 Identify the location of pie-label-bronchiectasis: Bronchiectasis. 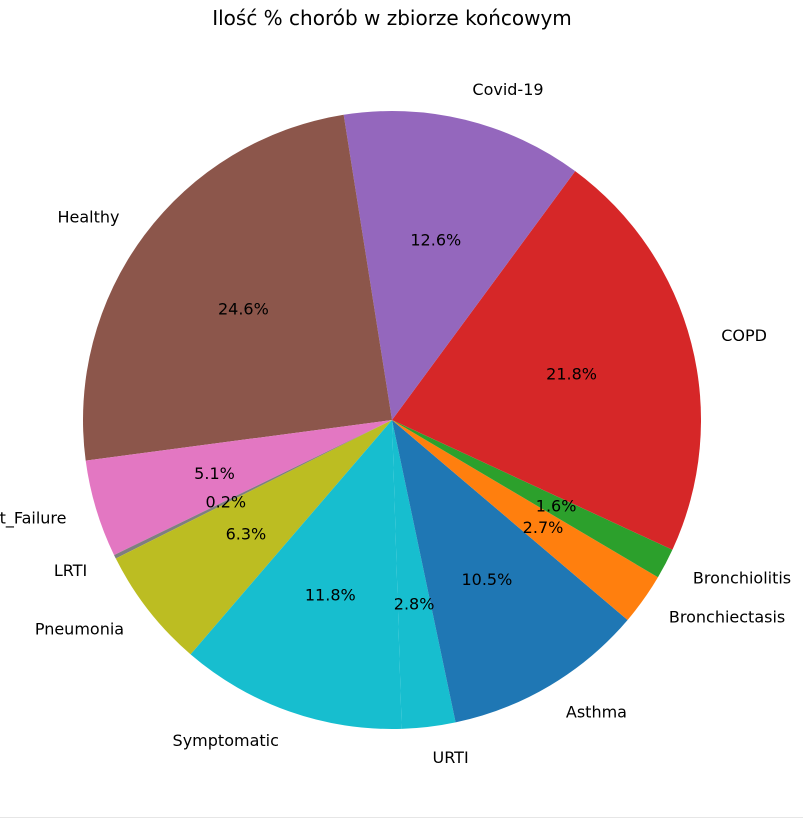
(727, 617).